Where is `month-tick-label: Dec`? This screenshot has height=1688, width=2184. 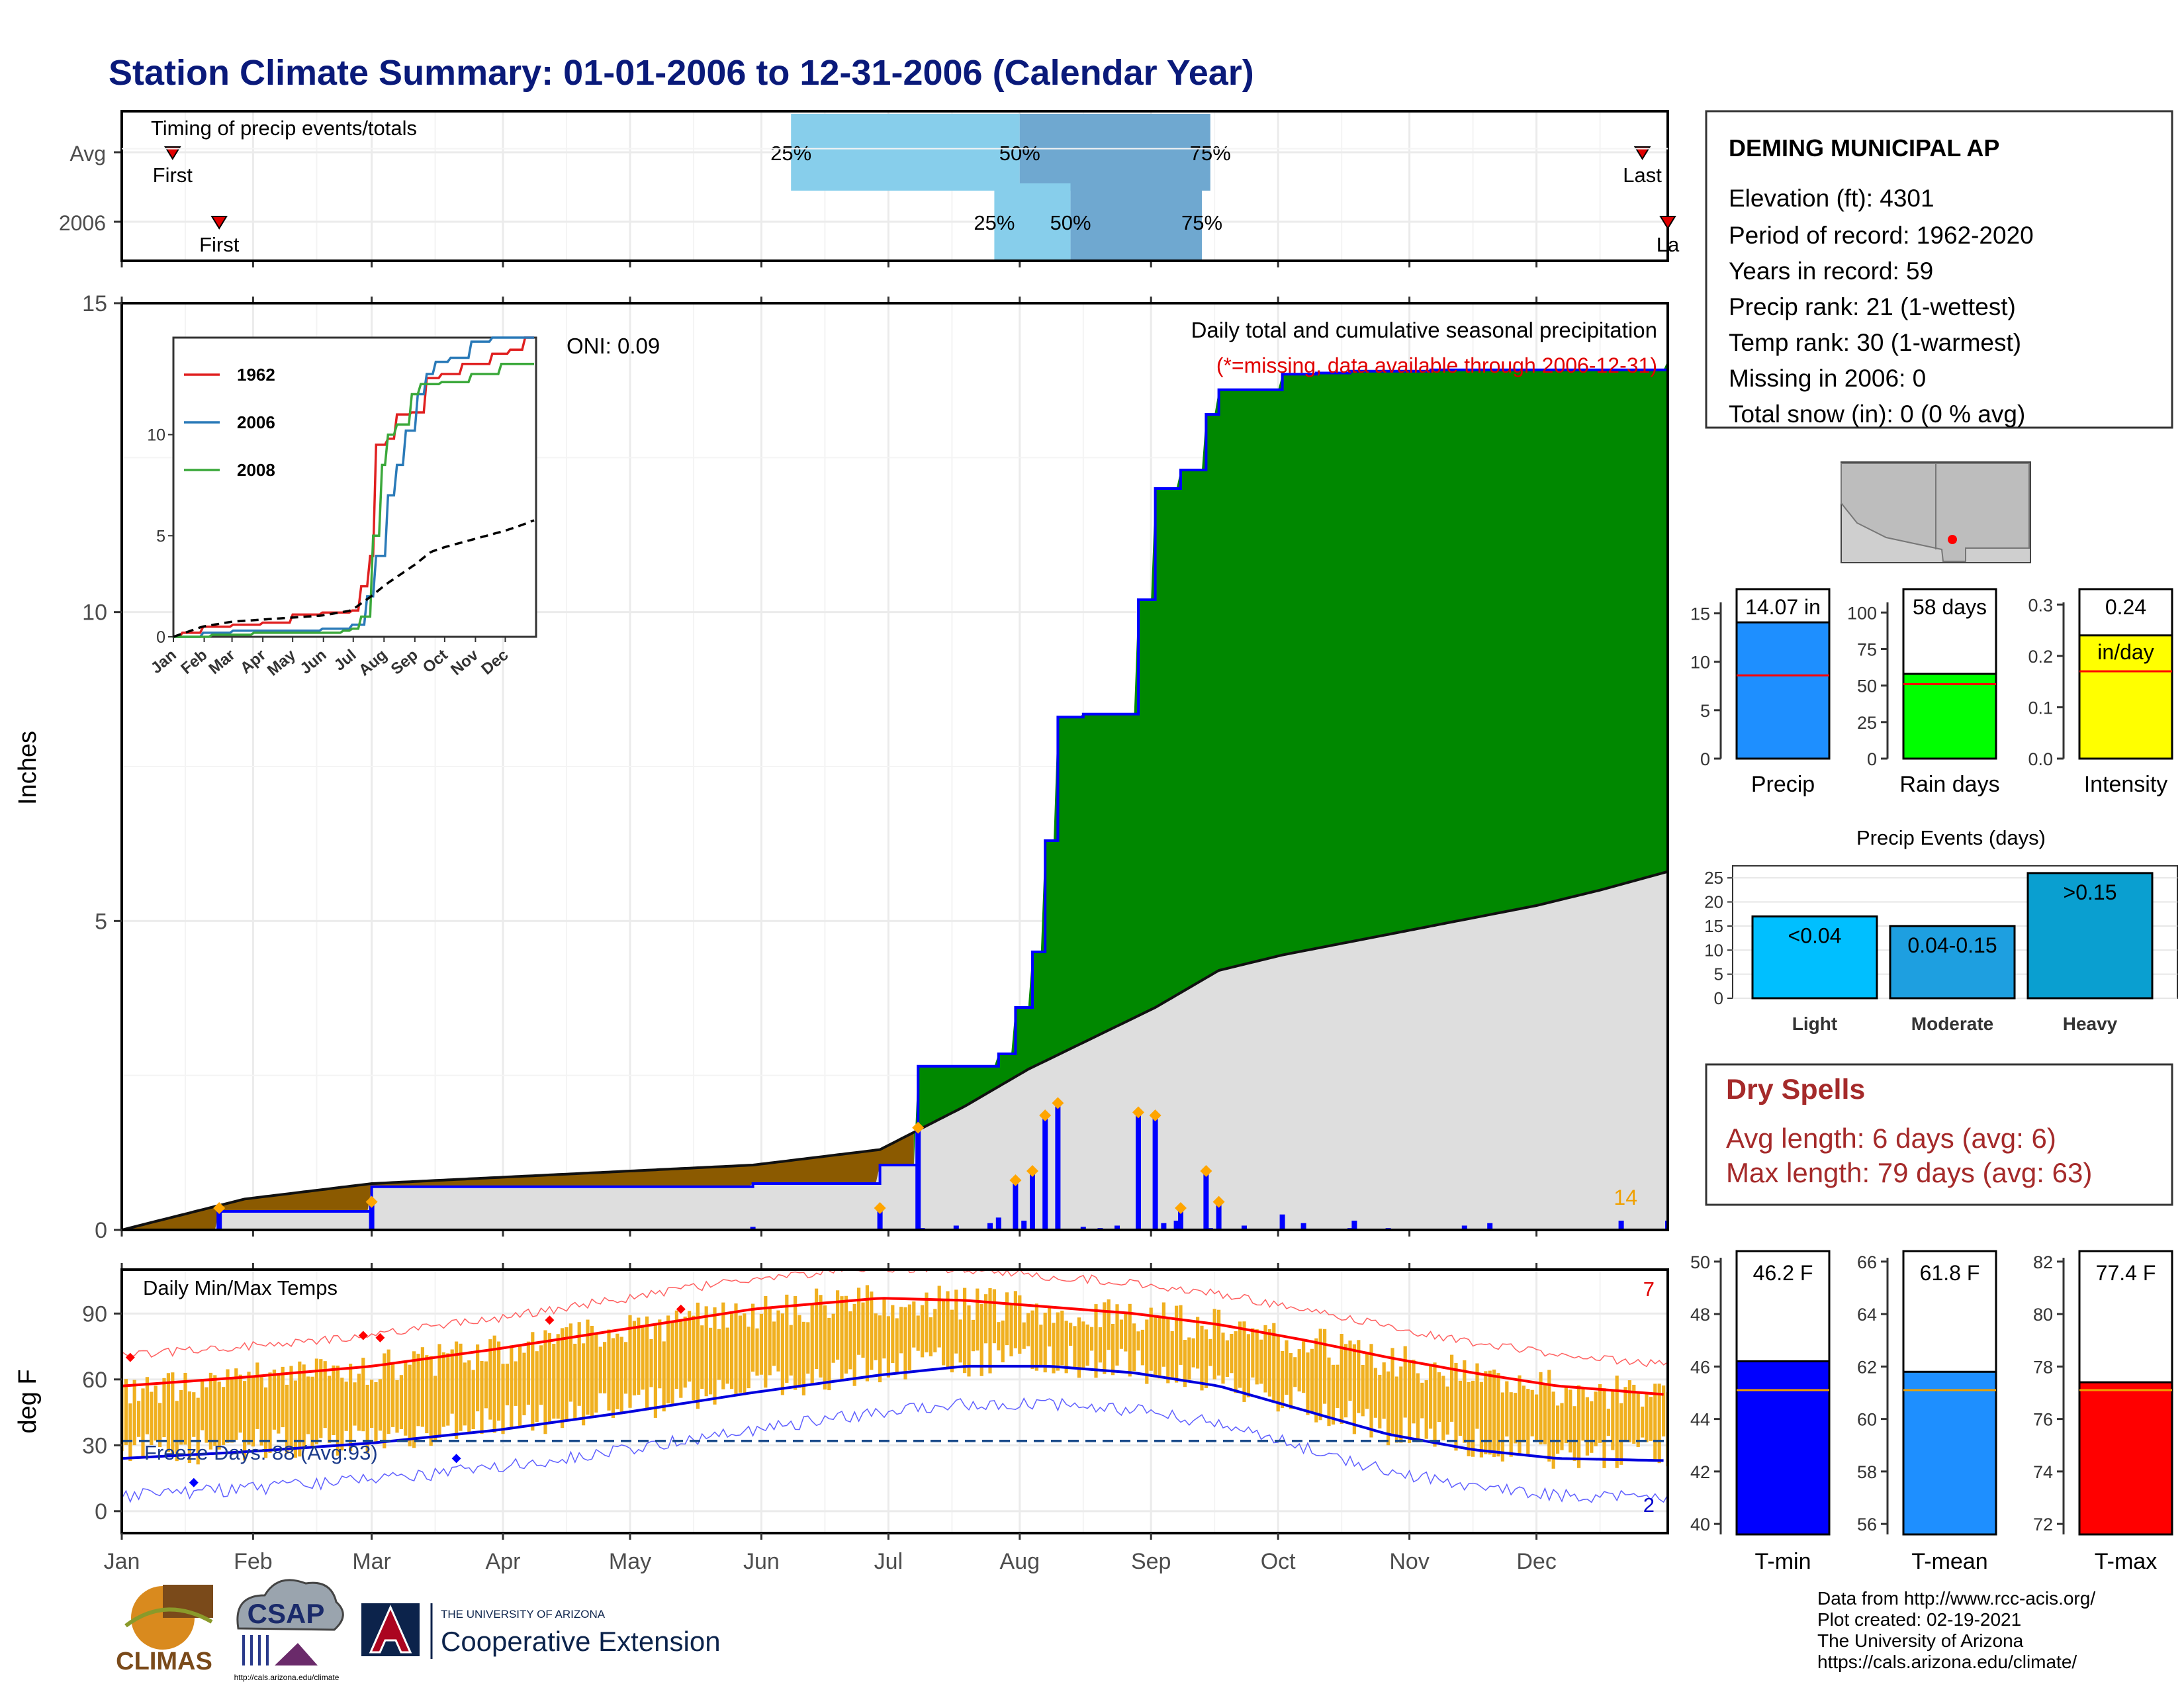
month-tick-label: Dec is located at coordinates (1536, 1561).